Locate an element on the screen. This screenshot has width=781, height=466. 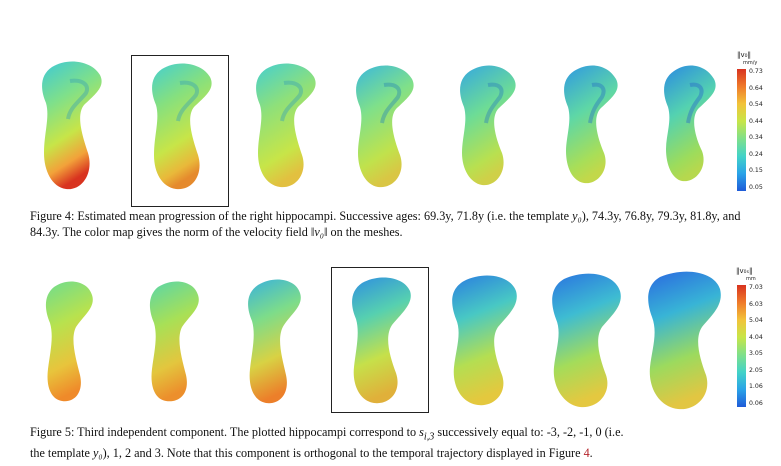
colorbar-title: ‖v₀‖ is located at coordinates (744, 55).